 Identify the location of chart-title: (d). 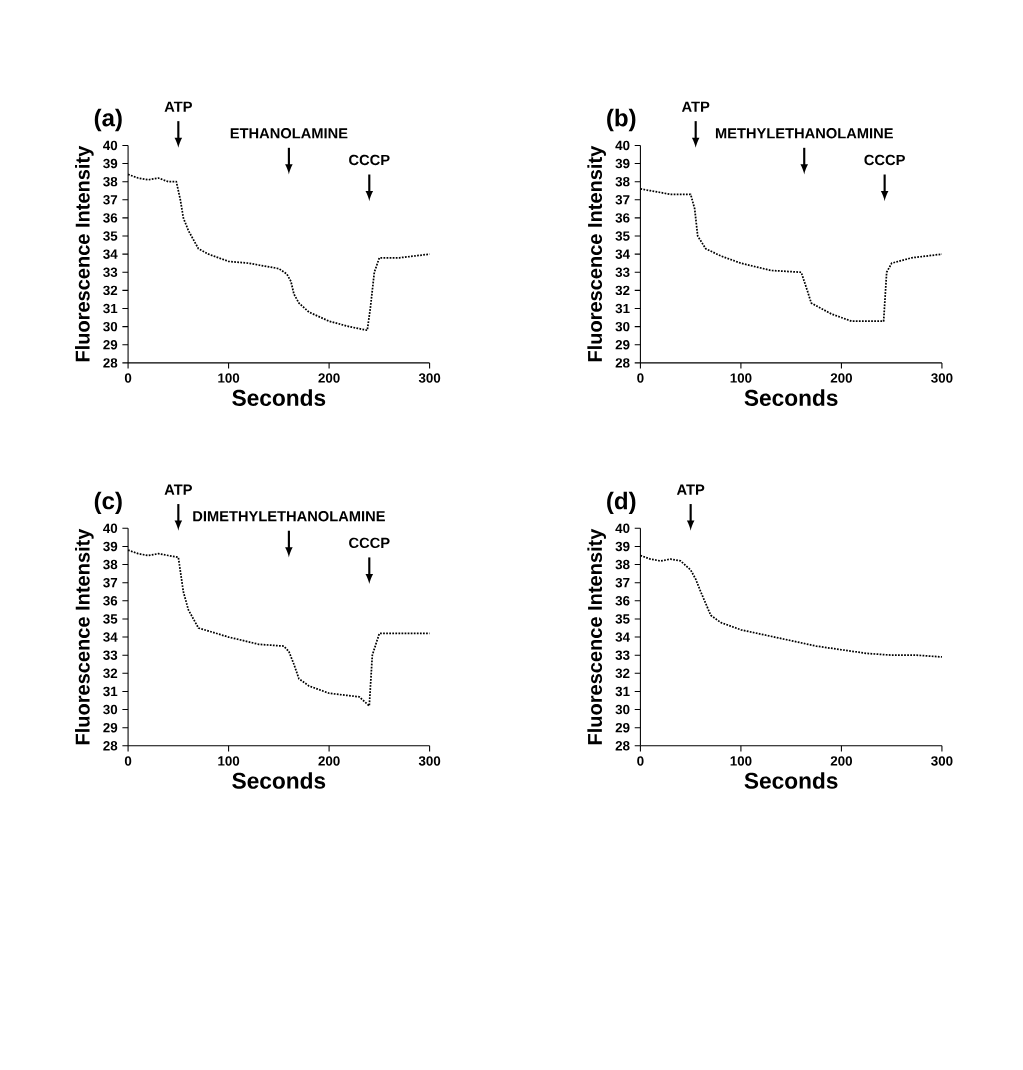
(621, 503).